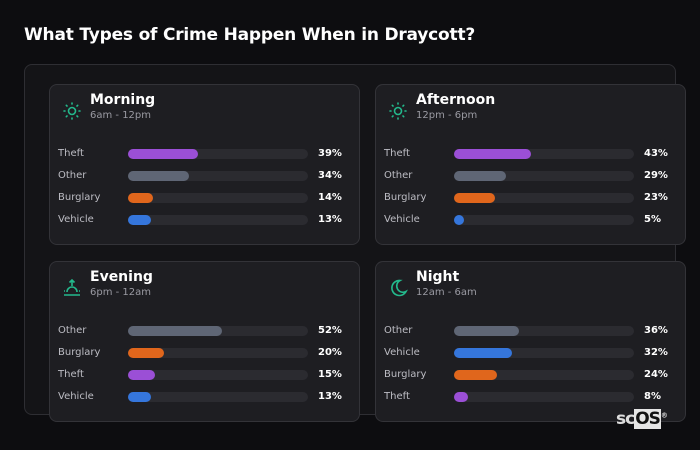 Image resolution: width=700 pixels, height=450 pixels. Describe the element at coordinates (330, 352) in the screenshot. I see `value-label: 20%` at that location.